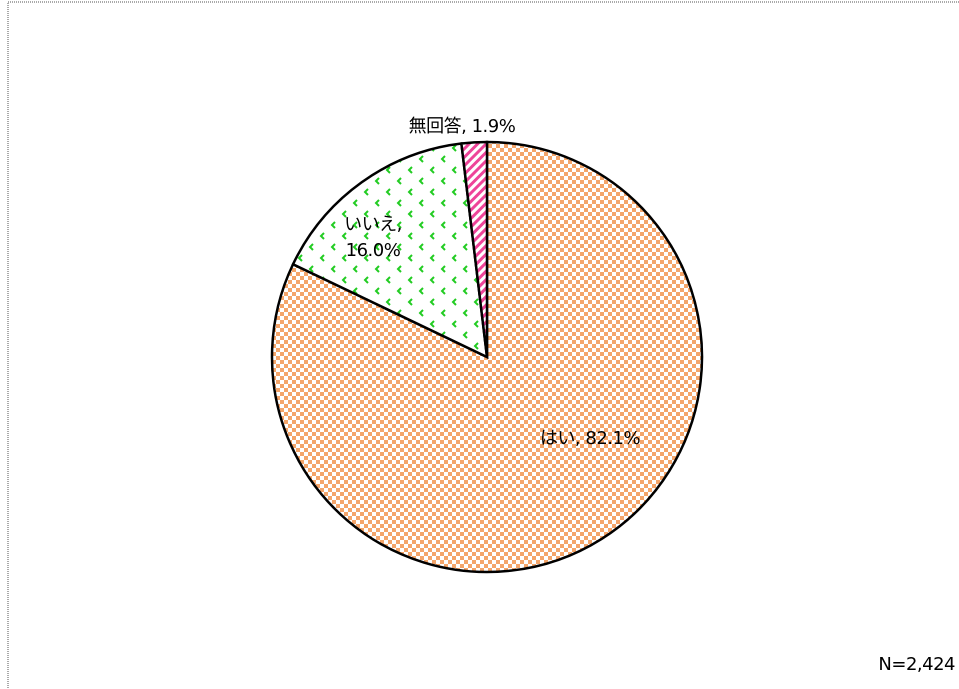  I want to click on data-label: 無回答, 1.9%, so click(462, 126).